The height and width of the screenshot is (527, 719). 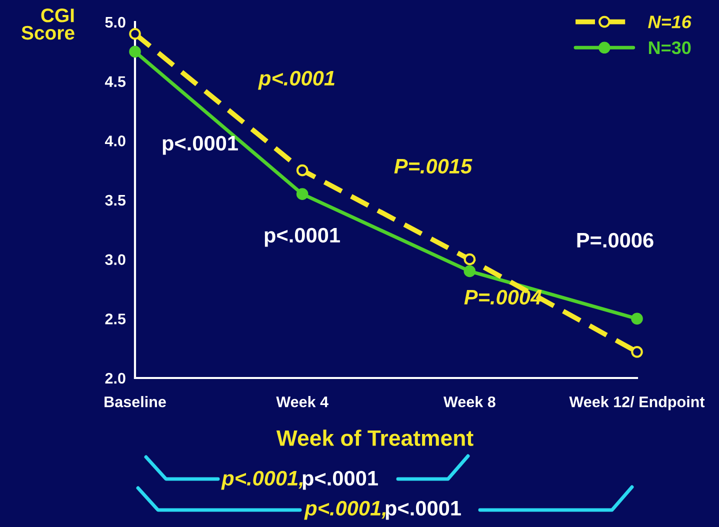 I want to click on x-tick-label: Week 12/ Endpoint, so click(x=637, y=403).